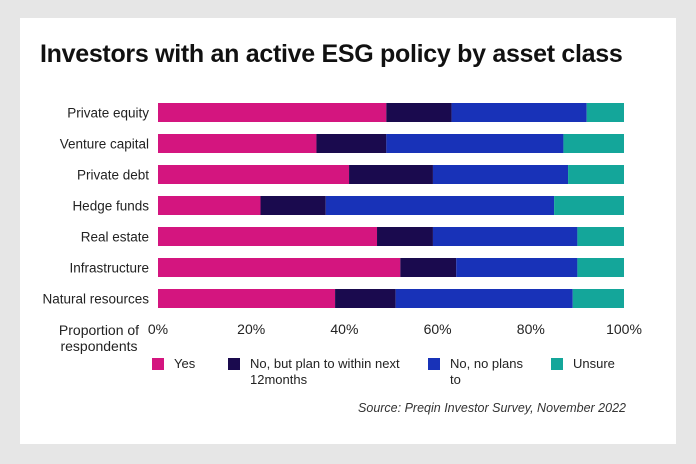 Image resolution: width=696 pixels, height=464 pixels. Describe the element at coordinates (325, 371) in the screenshot. I see `legend-label-plan: No, but plan to within next 12months` at that location.